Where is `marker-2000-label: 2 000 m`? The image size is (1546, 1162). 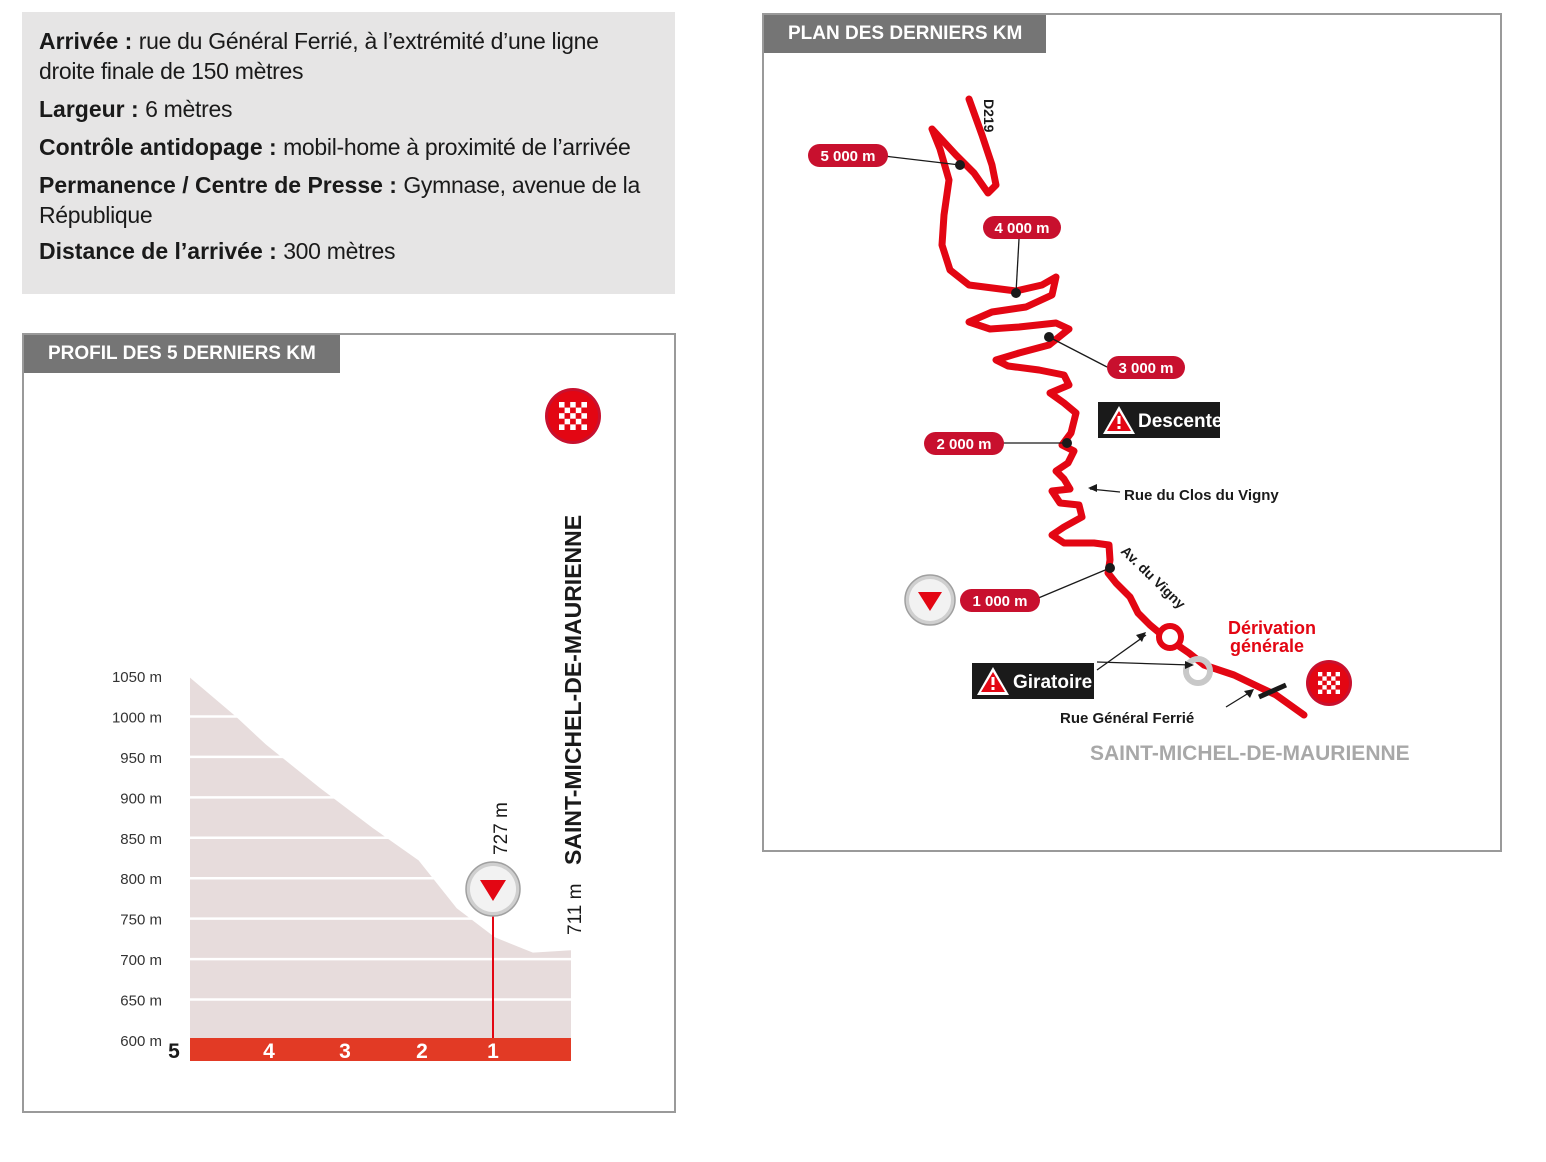 marker-2000-label: 2 000 m is located at coordinates (963, 444).